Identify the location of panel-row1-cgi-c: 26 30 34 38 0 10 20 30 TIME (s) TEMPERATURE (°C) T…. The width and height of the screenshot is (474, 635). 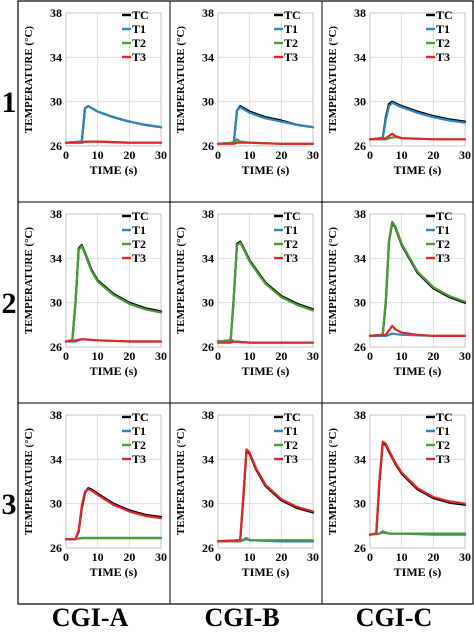
(399, 91).